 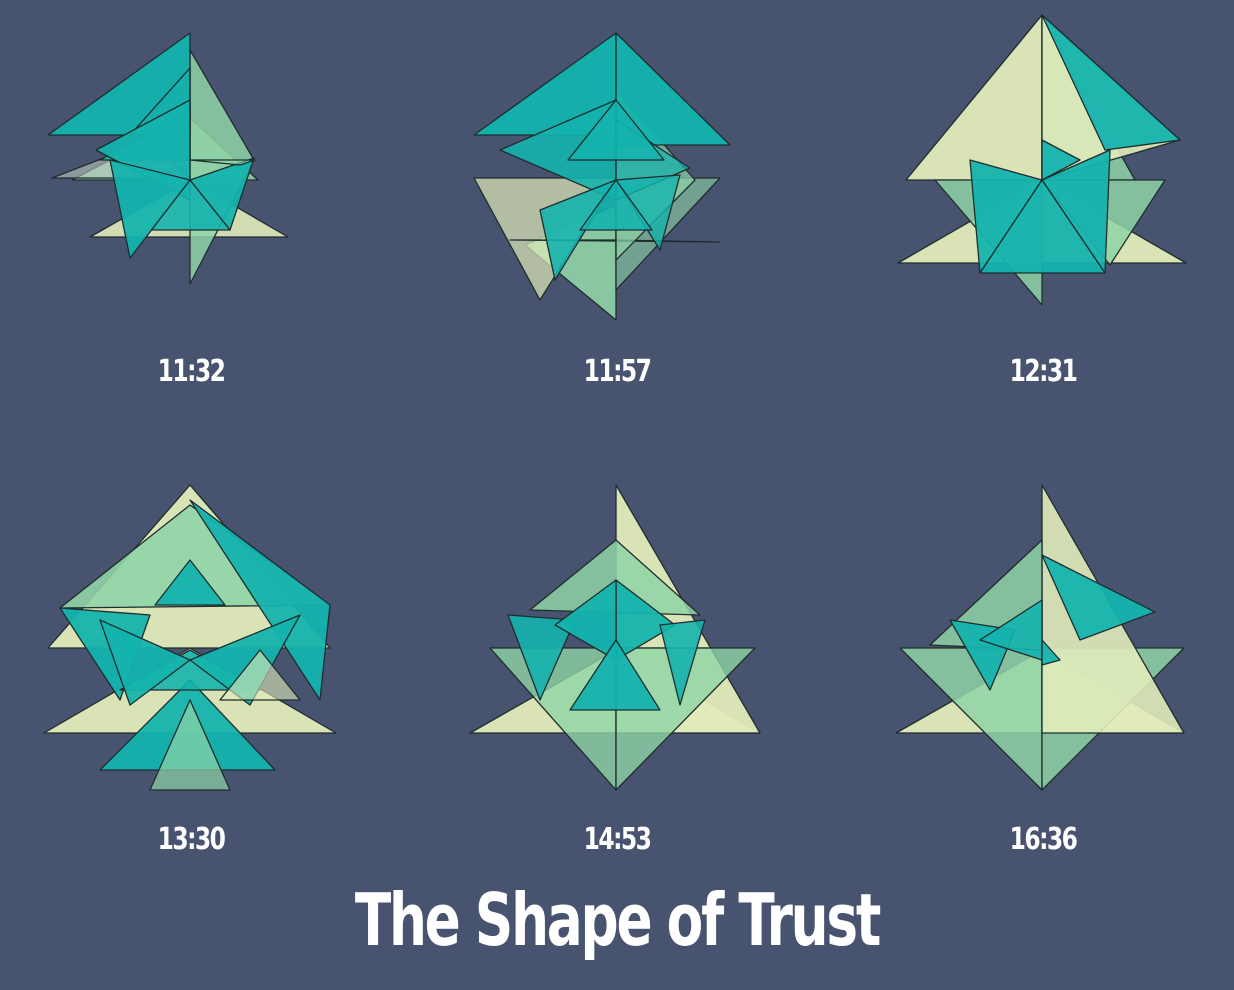 I want to click on panel-label-1330: 13:30, so click(x=191, y=839).